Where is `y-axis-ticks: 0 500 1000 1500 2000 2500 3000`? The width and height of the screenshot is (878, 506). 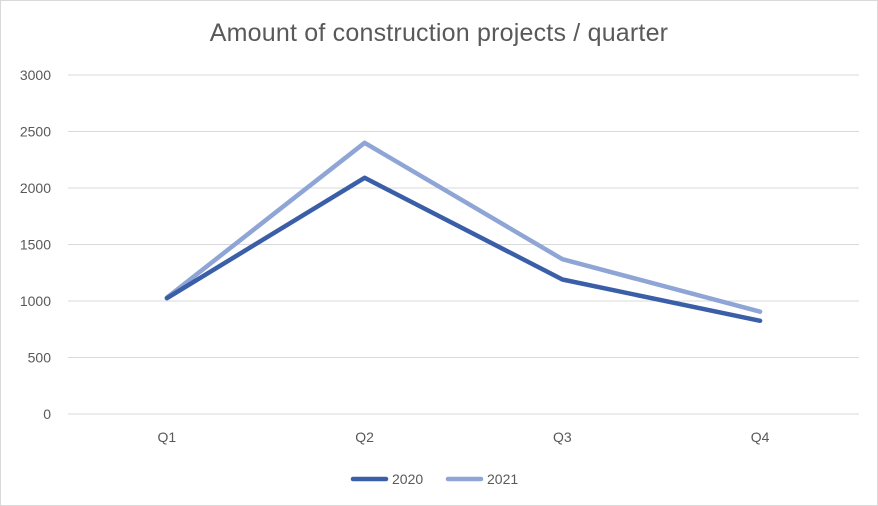 y-axis-ticks: 0 500 1000 1500 2000 2500 3000 is located at coordinates (35, 244).